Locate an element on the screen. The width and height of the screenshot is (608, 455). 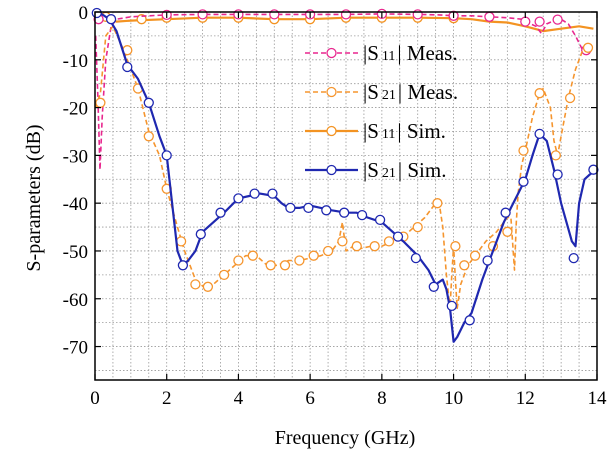
y-tick-label: 0 is located at coordinates (84, 13).